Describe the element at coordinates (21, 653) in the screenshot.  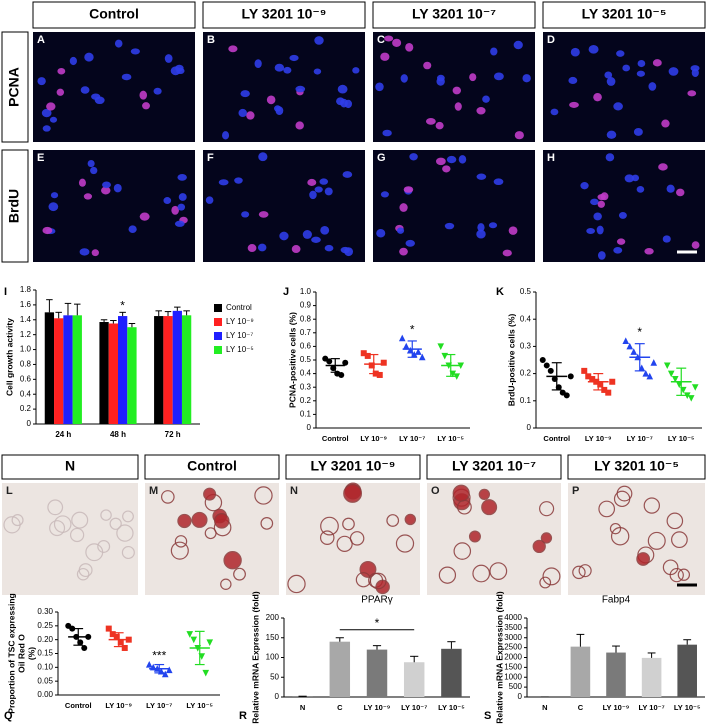
I see `y-axis-label: Oil Red O` at that location.